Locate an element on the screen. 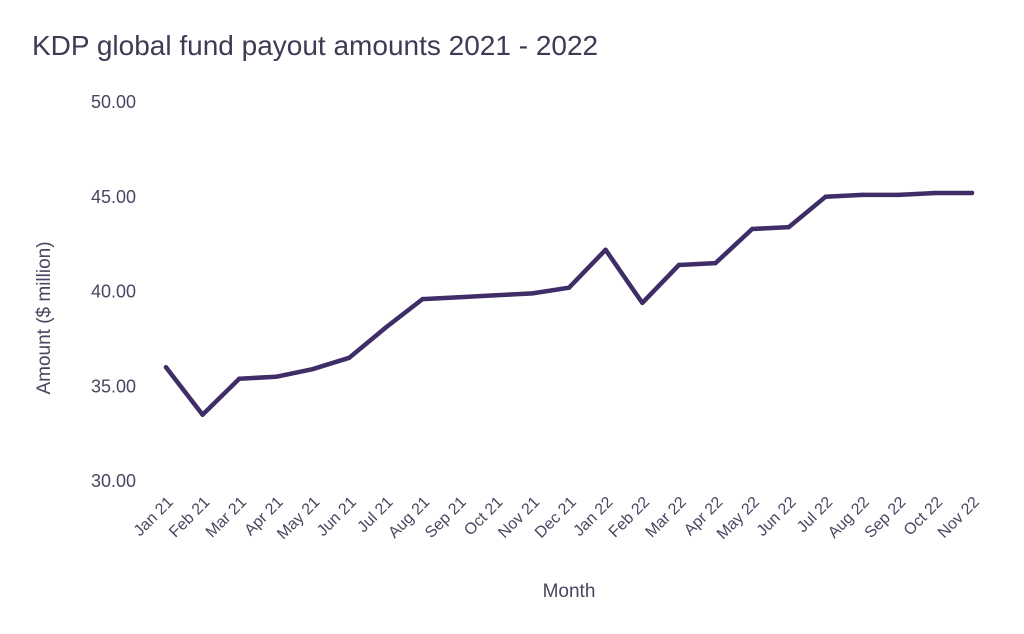  y-axis-label: Amount ($ million) is located at coordinates (44, 317).